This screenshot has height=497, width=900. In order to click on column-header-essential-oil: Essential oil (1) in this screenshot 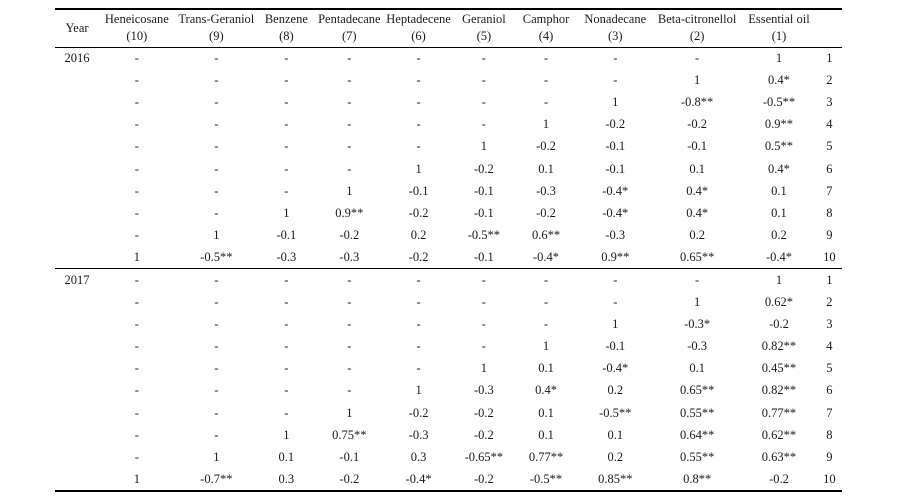, I will do `click(779, 28)`.